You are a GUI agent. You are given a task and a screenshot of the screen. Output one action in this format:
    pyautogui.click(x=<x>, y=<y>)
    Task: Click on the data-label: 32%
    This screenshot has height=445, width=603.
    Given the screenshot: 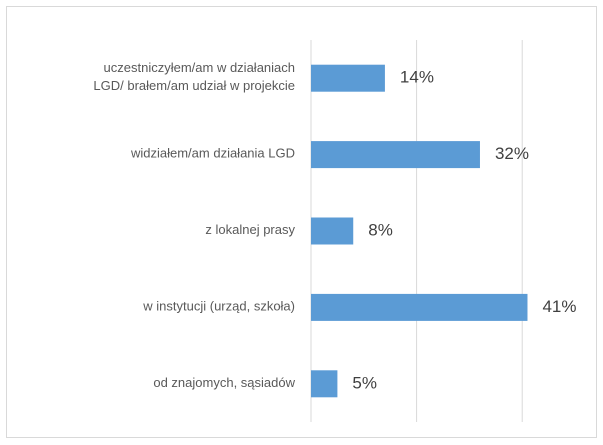 What is the action you would take?
    pyautogui.click(x=512, y=153)
    